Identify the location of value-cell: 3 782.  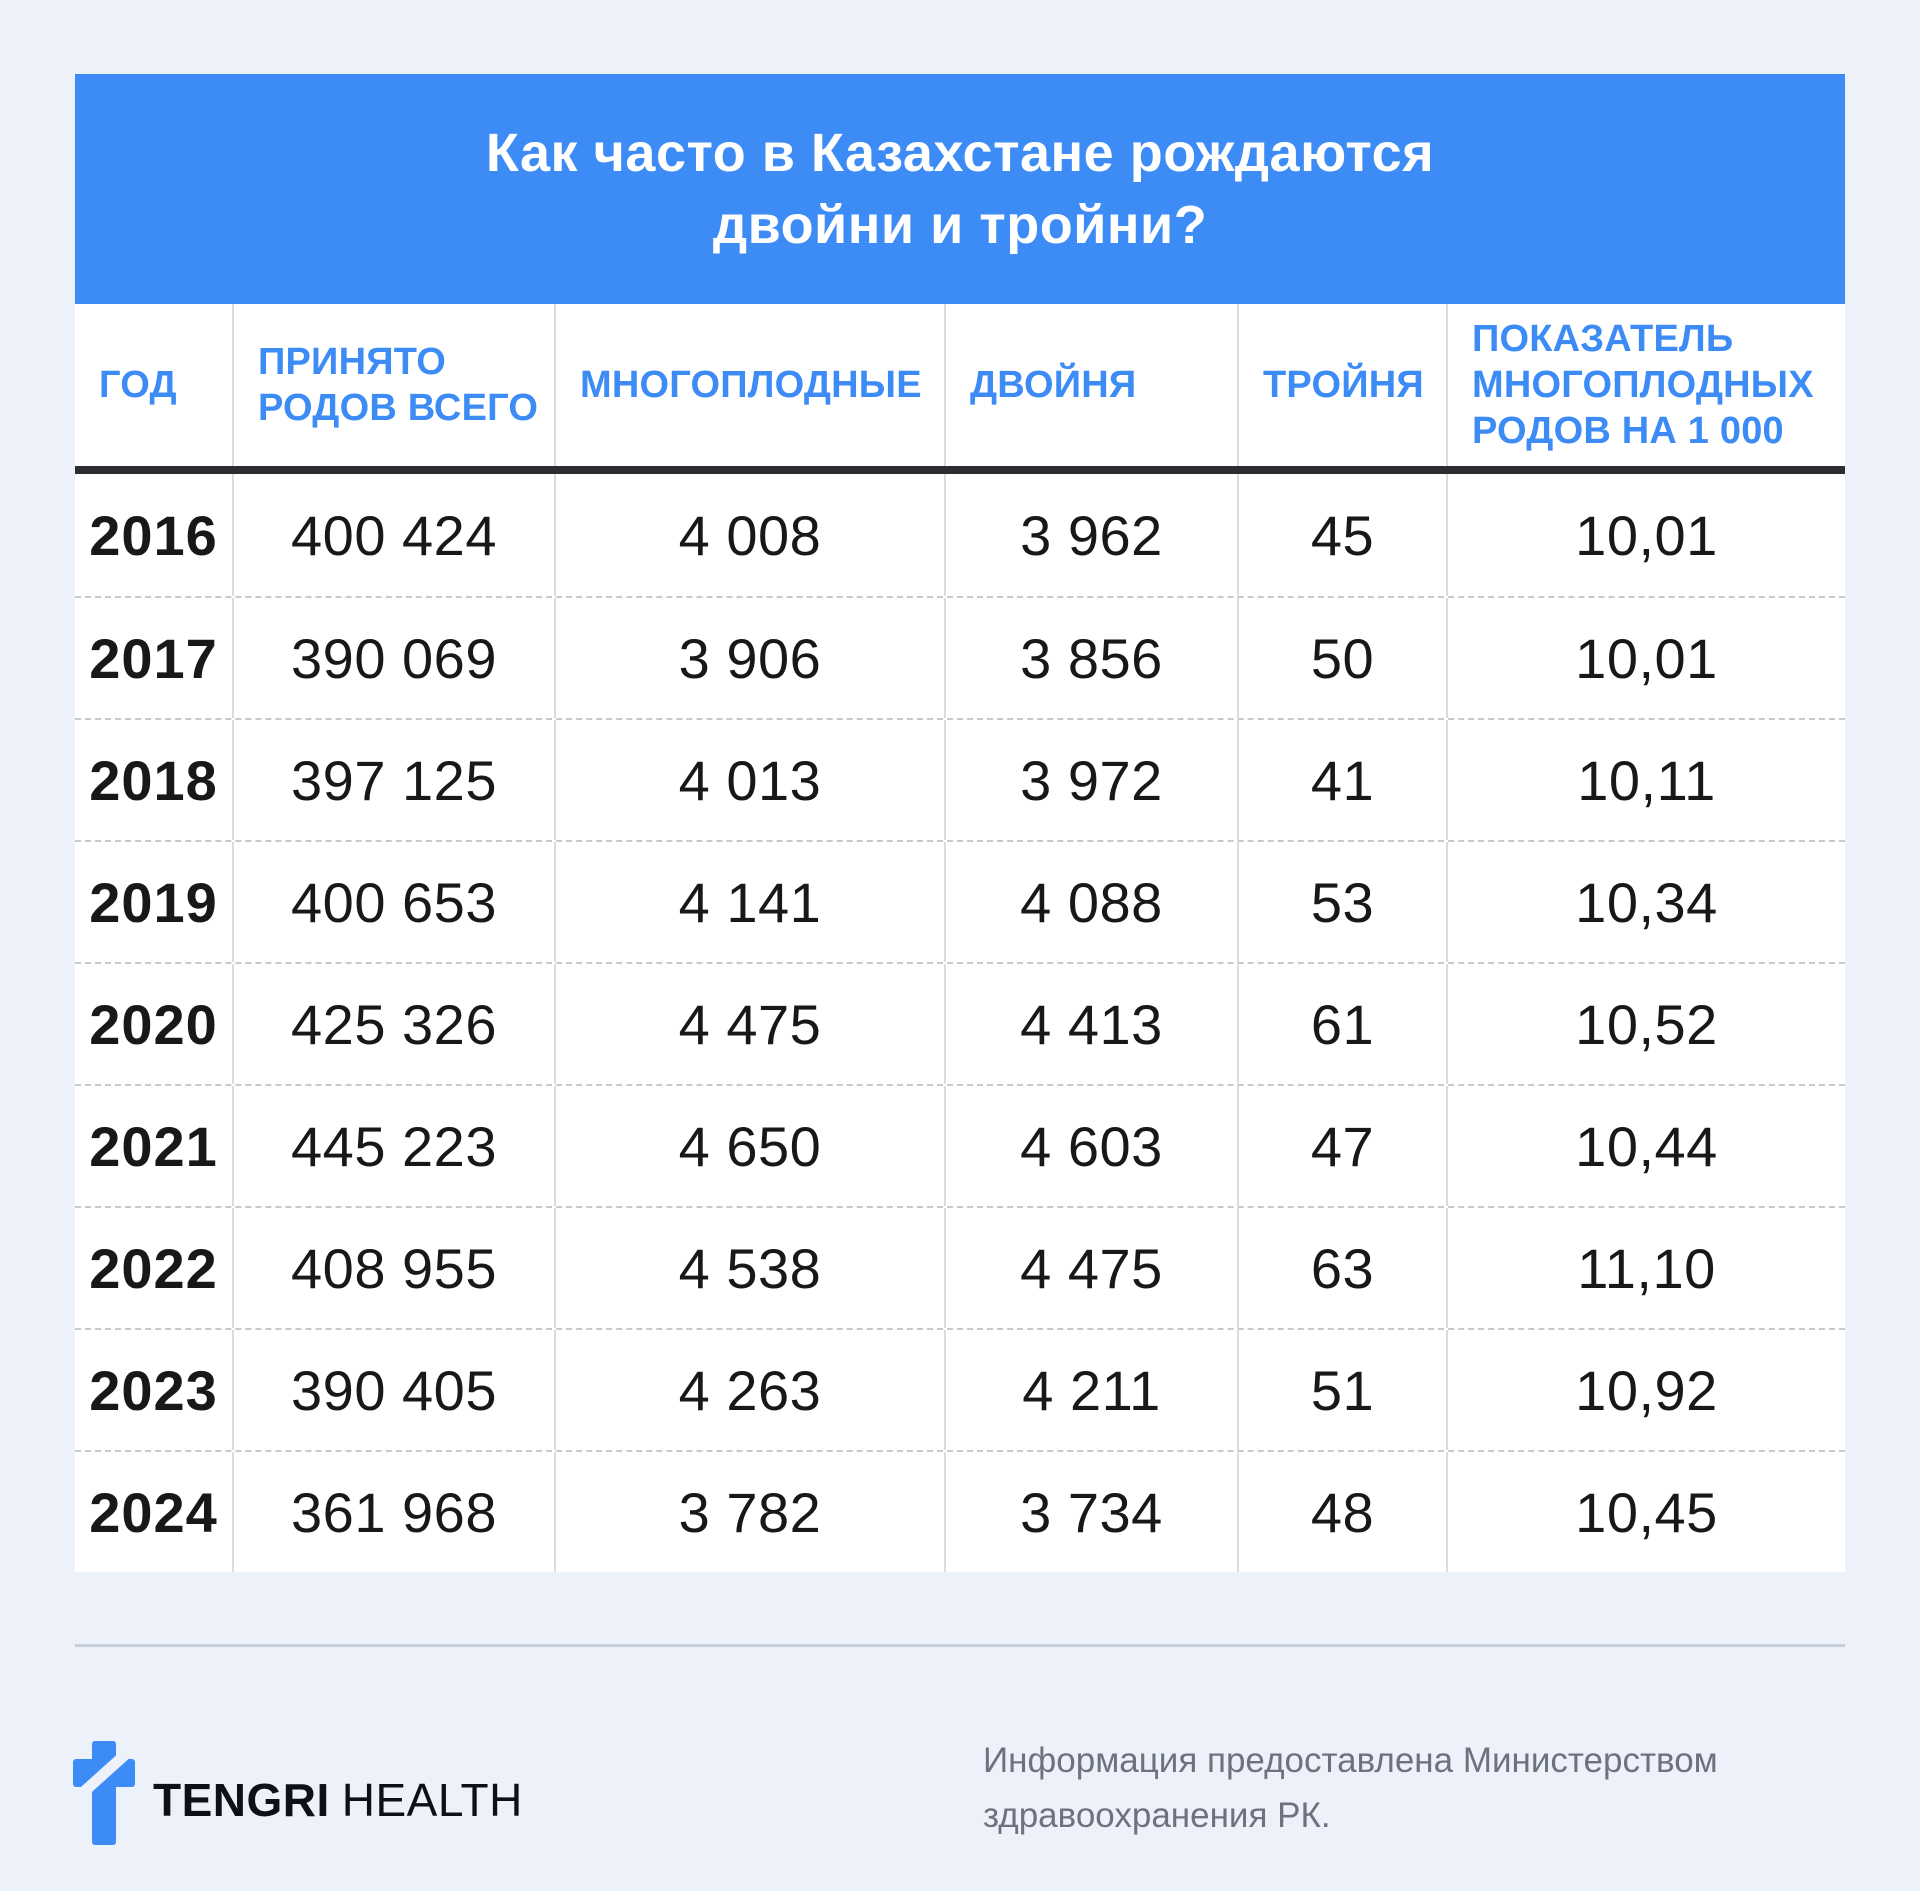
(749, 1512).